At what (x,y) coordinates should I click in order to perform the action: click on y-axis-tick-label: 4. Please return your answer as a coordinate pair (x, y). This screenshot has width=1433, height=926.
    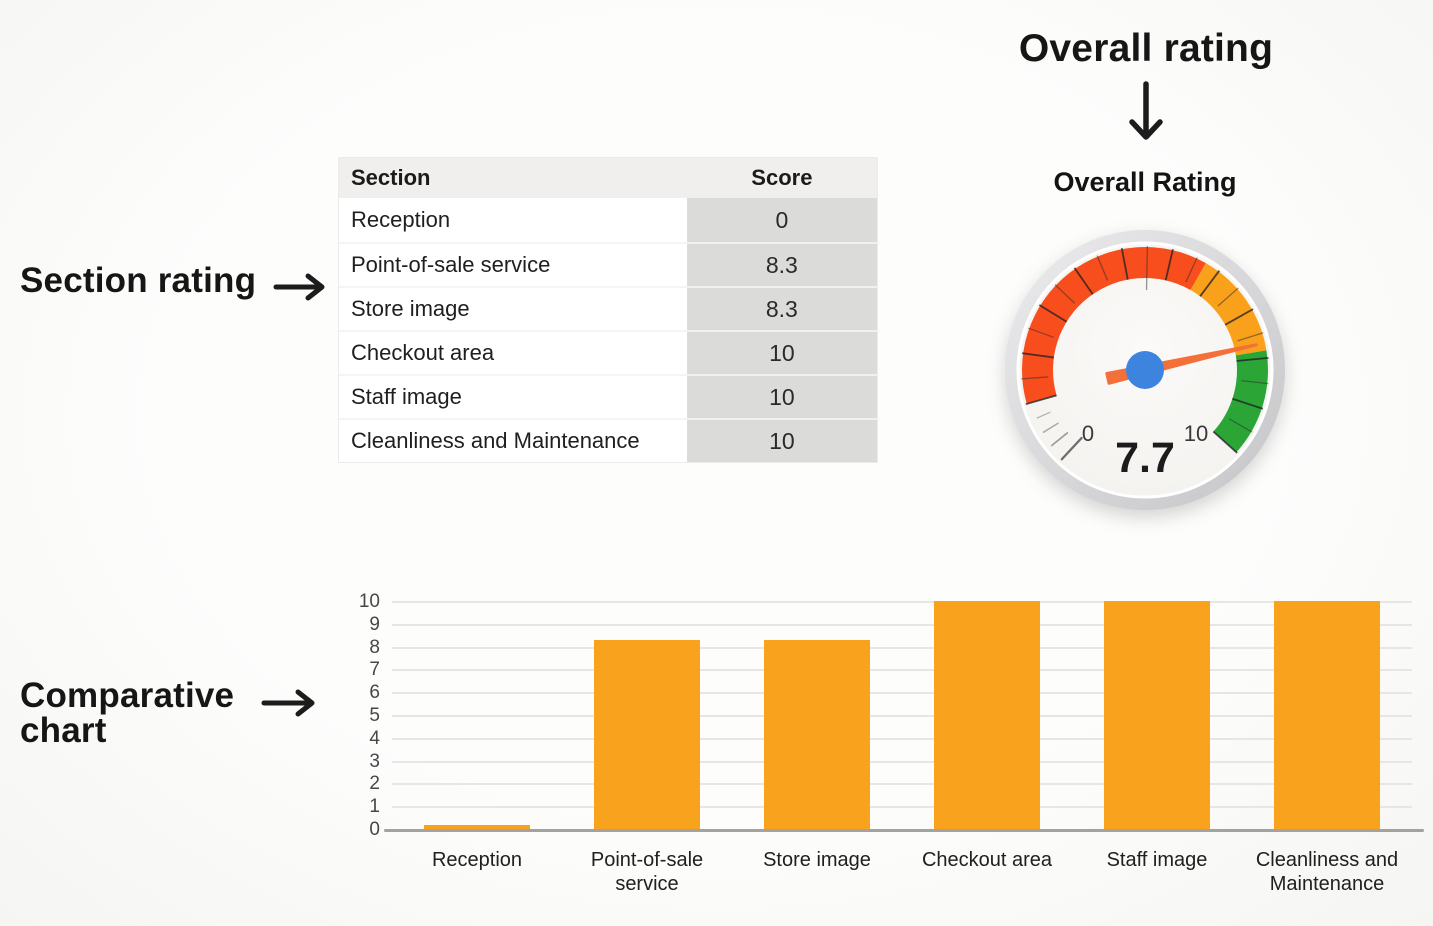
    Looking at the image, I should click on (374, 738).